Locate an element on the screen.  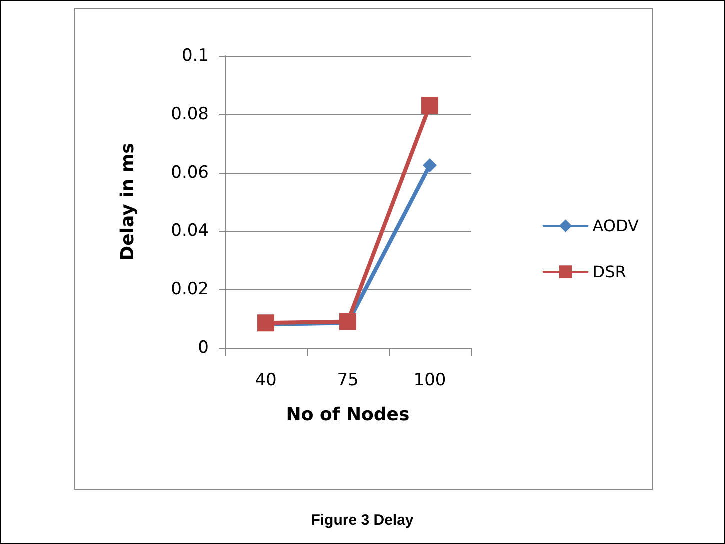
y-tick-label: 0.02 is located at coordinates (190, 290).